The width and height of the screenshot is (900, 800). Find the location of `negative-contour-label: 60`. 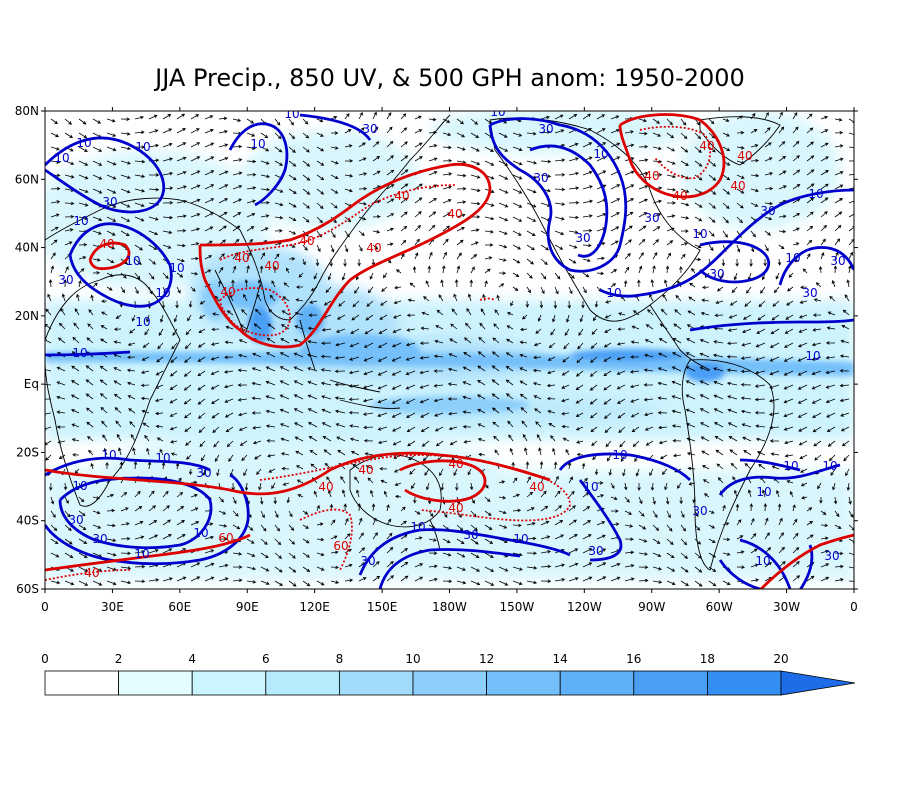

negative-contour-label: 60 is located at coordinates (225, 538).